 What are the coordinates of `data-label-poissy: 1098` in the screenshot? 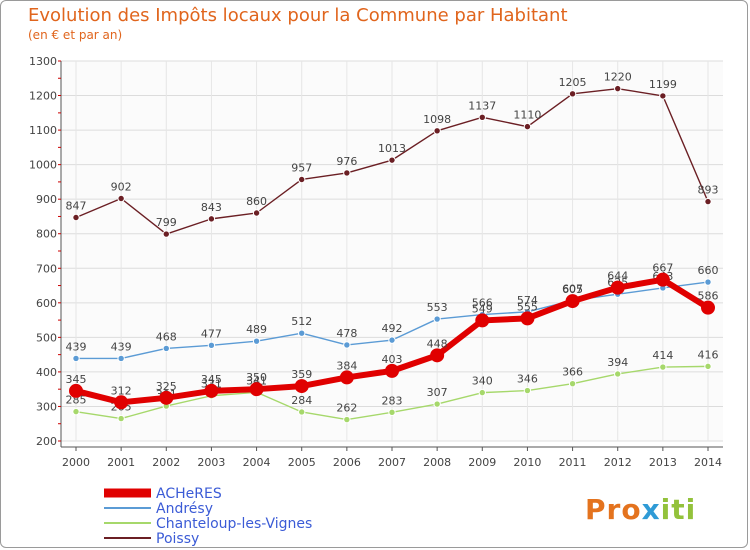 It's located at (437, 119).